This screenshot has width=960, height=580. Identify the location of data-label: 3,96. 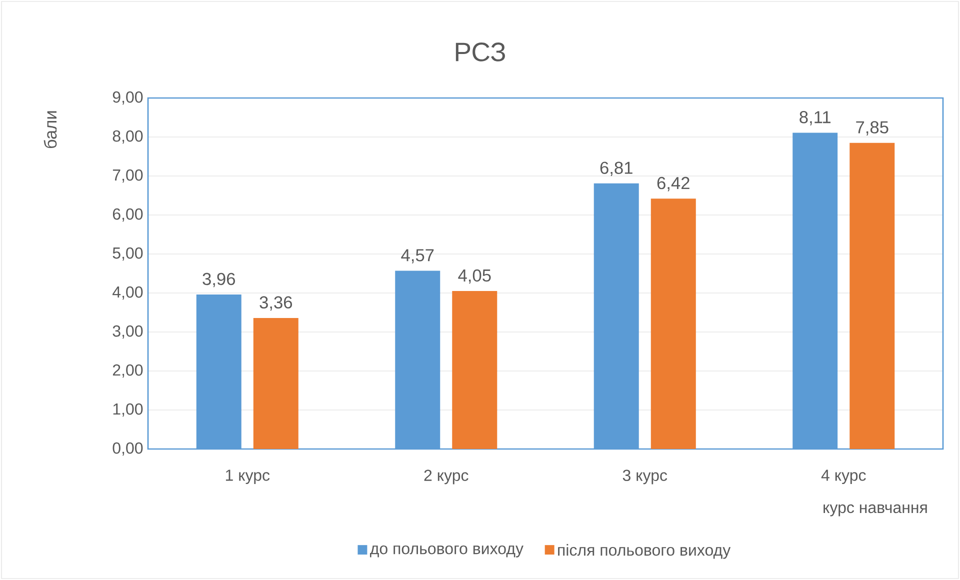
(218, 280).